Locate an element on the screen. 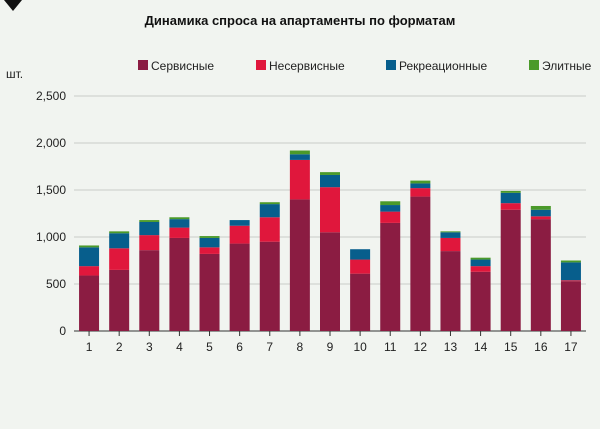 The image size is (600, 429). legend-label: Элитные is located at coordinates (567, 66).